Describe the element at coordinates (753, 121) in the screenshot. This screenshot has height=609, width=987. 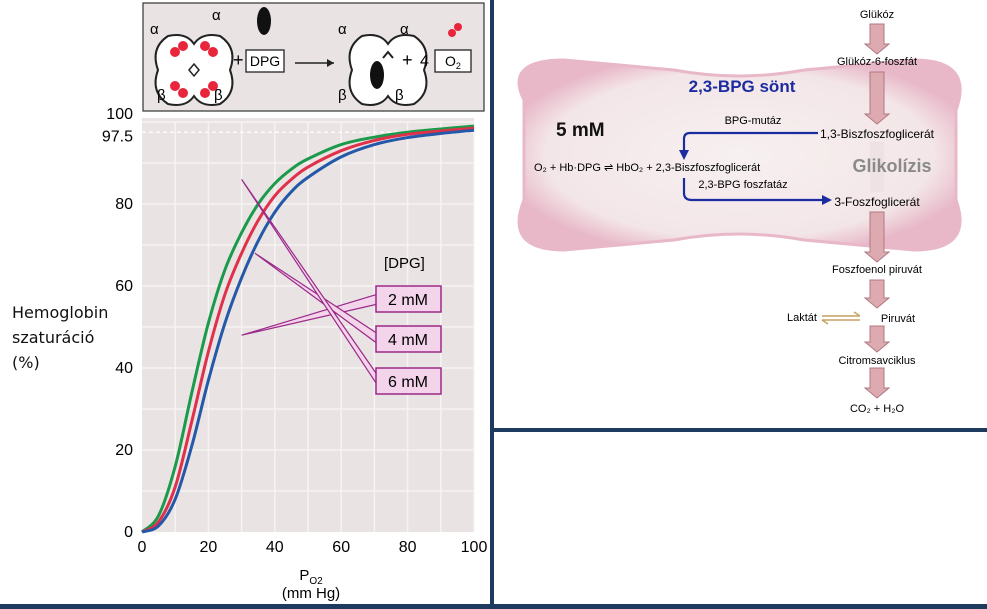
I see `bpg-mutase-label: BPG-mutáz` at that location.